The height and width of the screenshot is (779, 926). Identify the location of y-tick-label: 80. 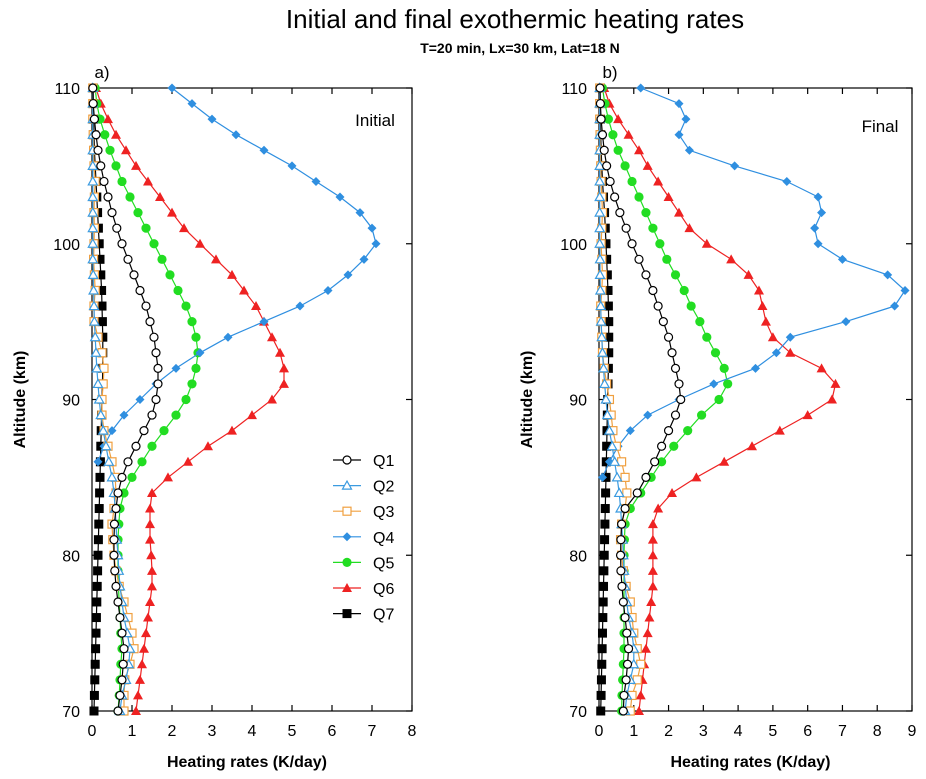
(578, 556).